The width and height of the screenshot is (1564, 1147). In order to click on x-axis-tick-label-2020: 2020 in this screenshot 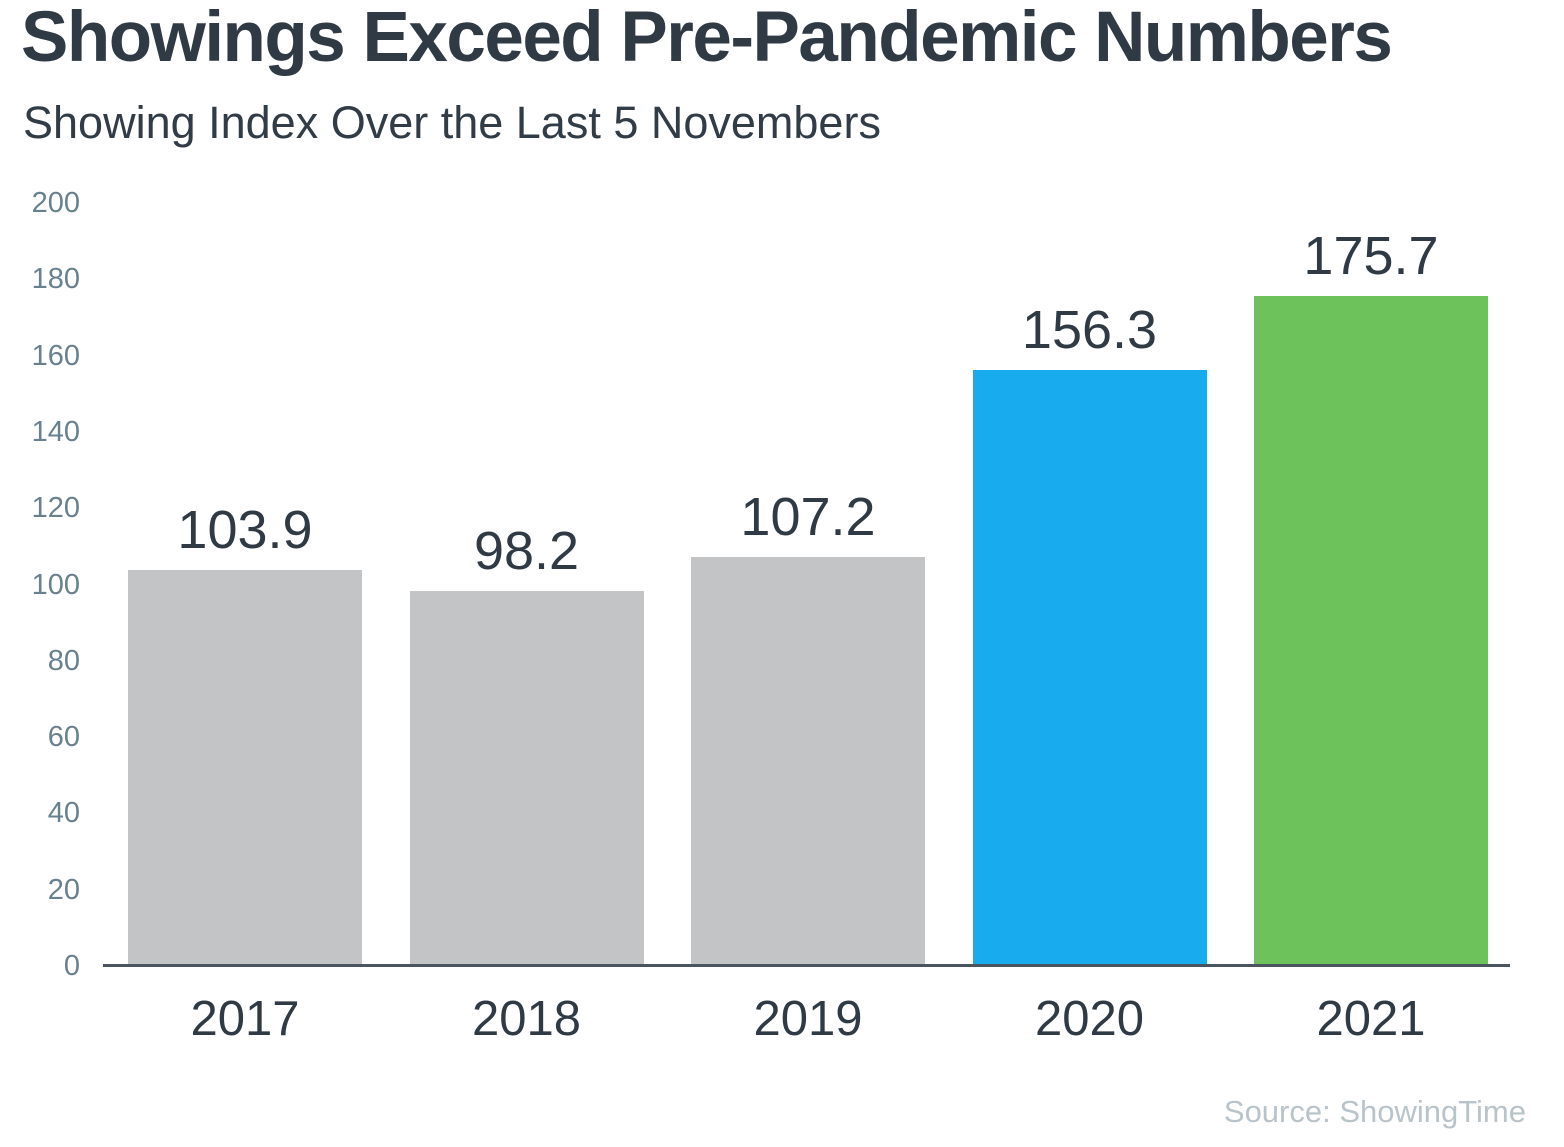, I will do `click(1089, 1019)`.